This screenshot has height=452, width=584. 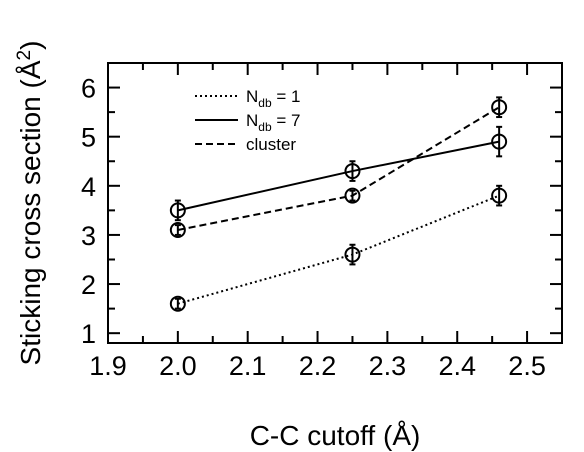 I want to click on y-tick-label: 3, so click(x=88, y=236).